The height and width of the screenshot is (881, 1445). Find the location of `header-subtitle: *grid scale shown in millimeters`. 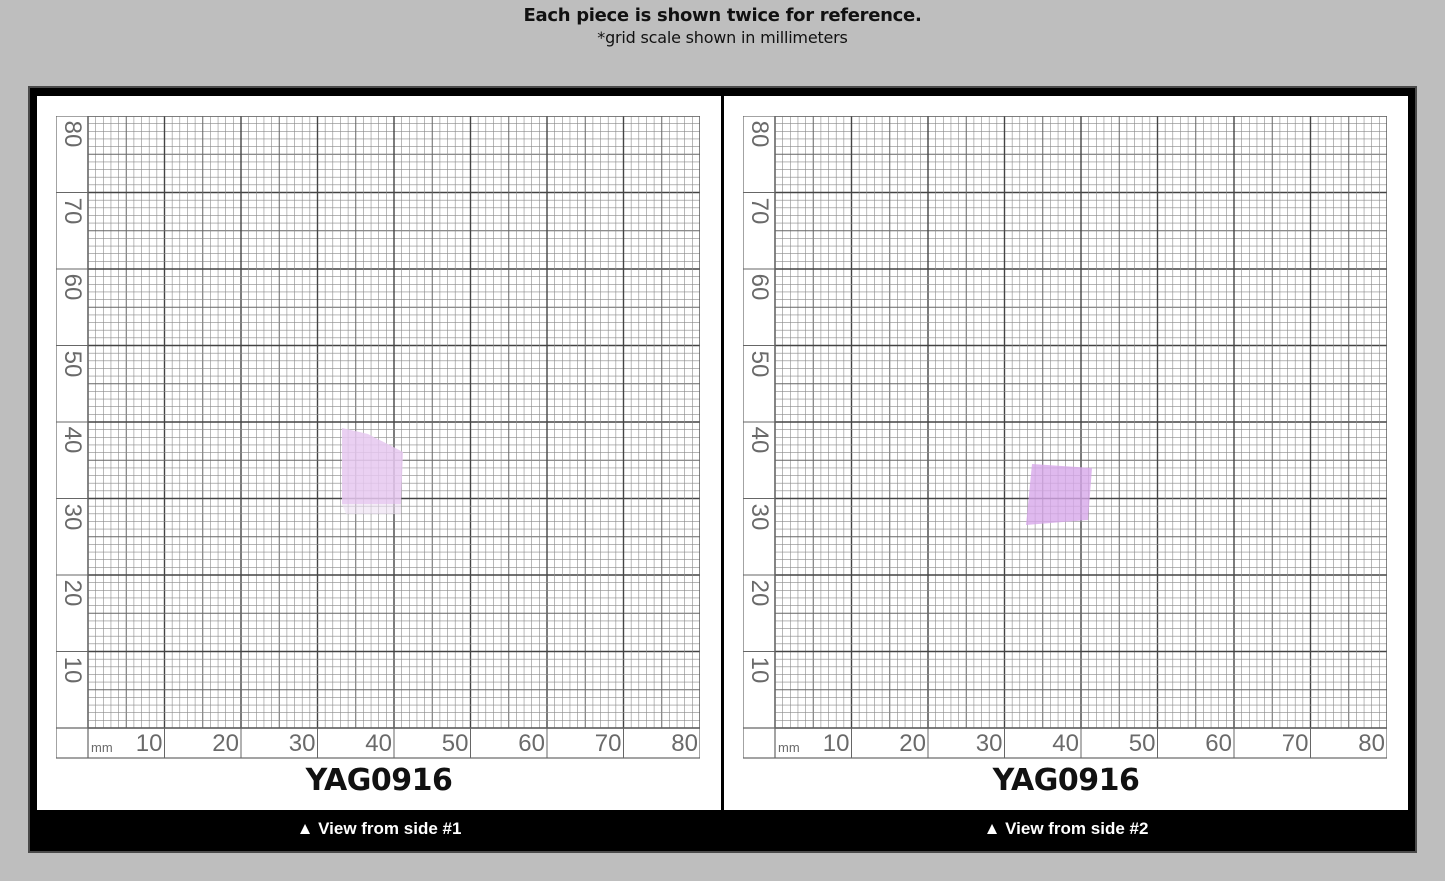

header-subtitle: *grid scale shown in millimeters is located at coordinates (722, 37).